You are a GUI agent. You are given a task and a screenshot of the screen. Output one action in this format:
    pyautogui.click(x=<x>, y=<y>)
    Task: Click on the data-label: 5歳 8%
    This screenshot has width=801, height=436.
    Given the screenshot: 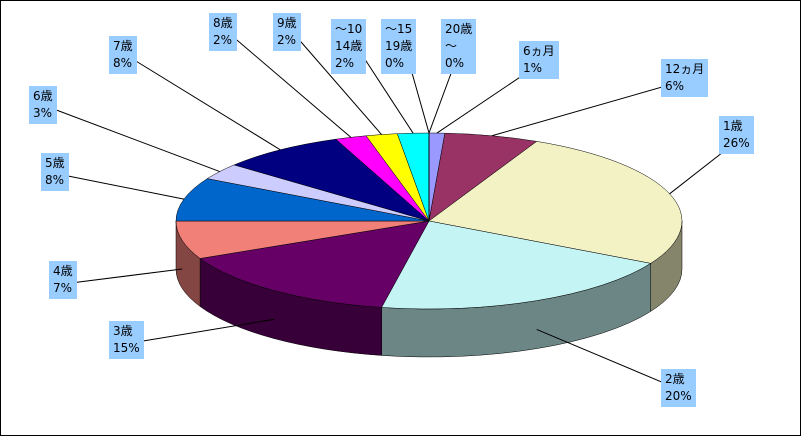 What is the action you would take?
    pyautogui.click(x=55, y=172)
    